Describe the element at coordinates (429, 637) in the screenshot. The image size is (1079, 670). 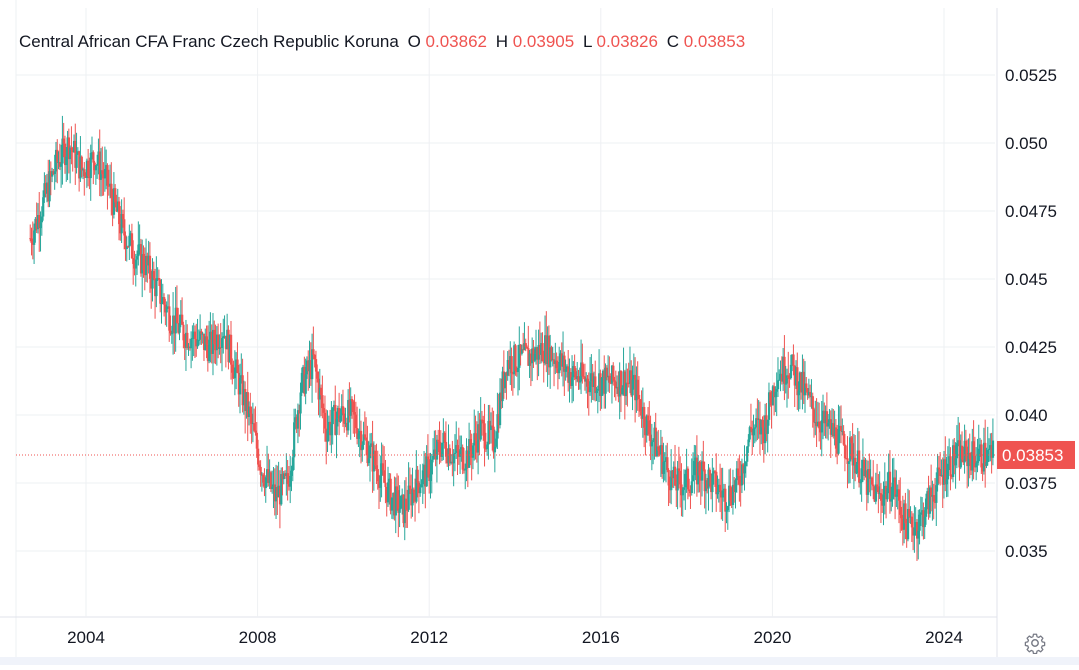
I see `x-tick-label: 2012` at that location.